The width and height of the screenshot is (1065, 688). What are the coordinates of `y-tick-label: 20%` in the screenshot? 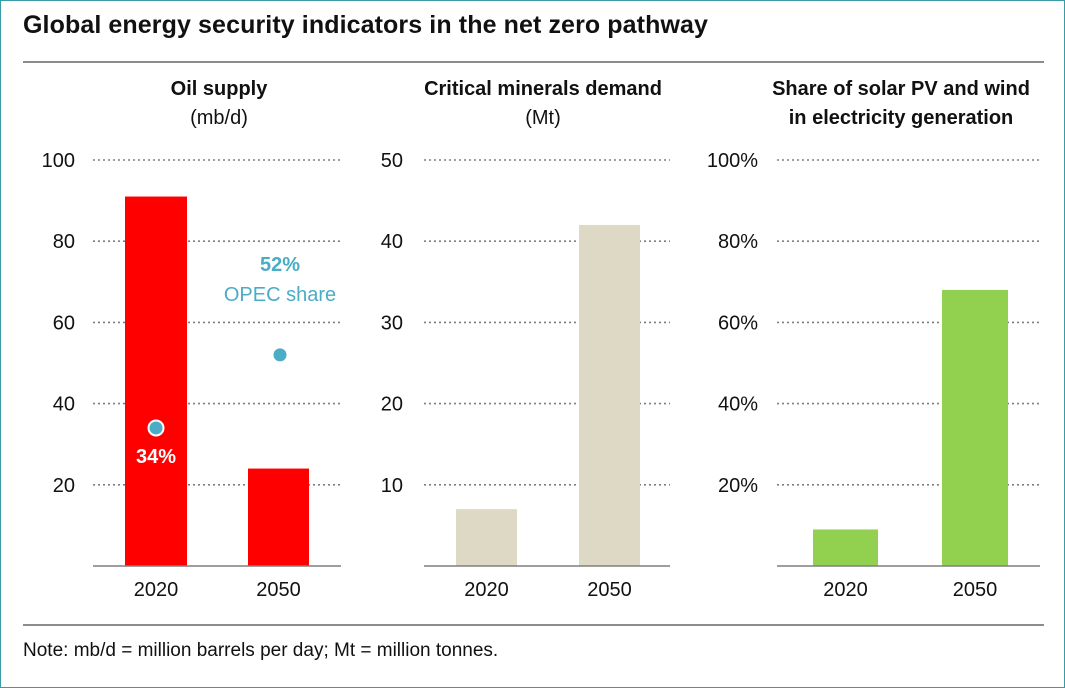 It's located at (738, 486).